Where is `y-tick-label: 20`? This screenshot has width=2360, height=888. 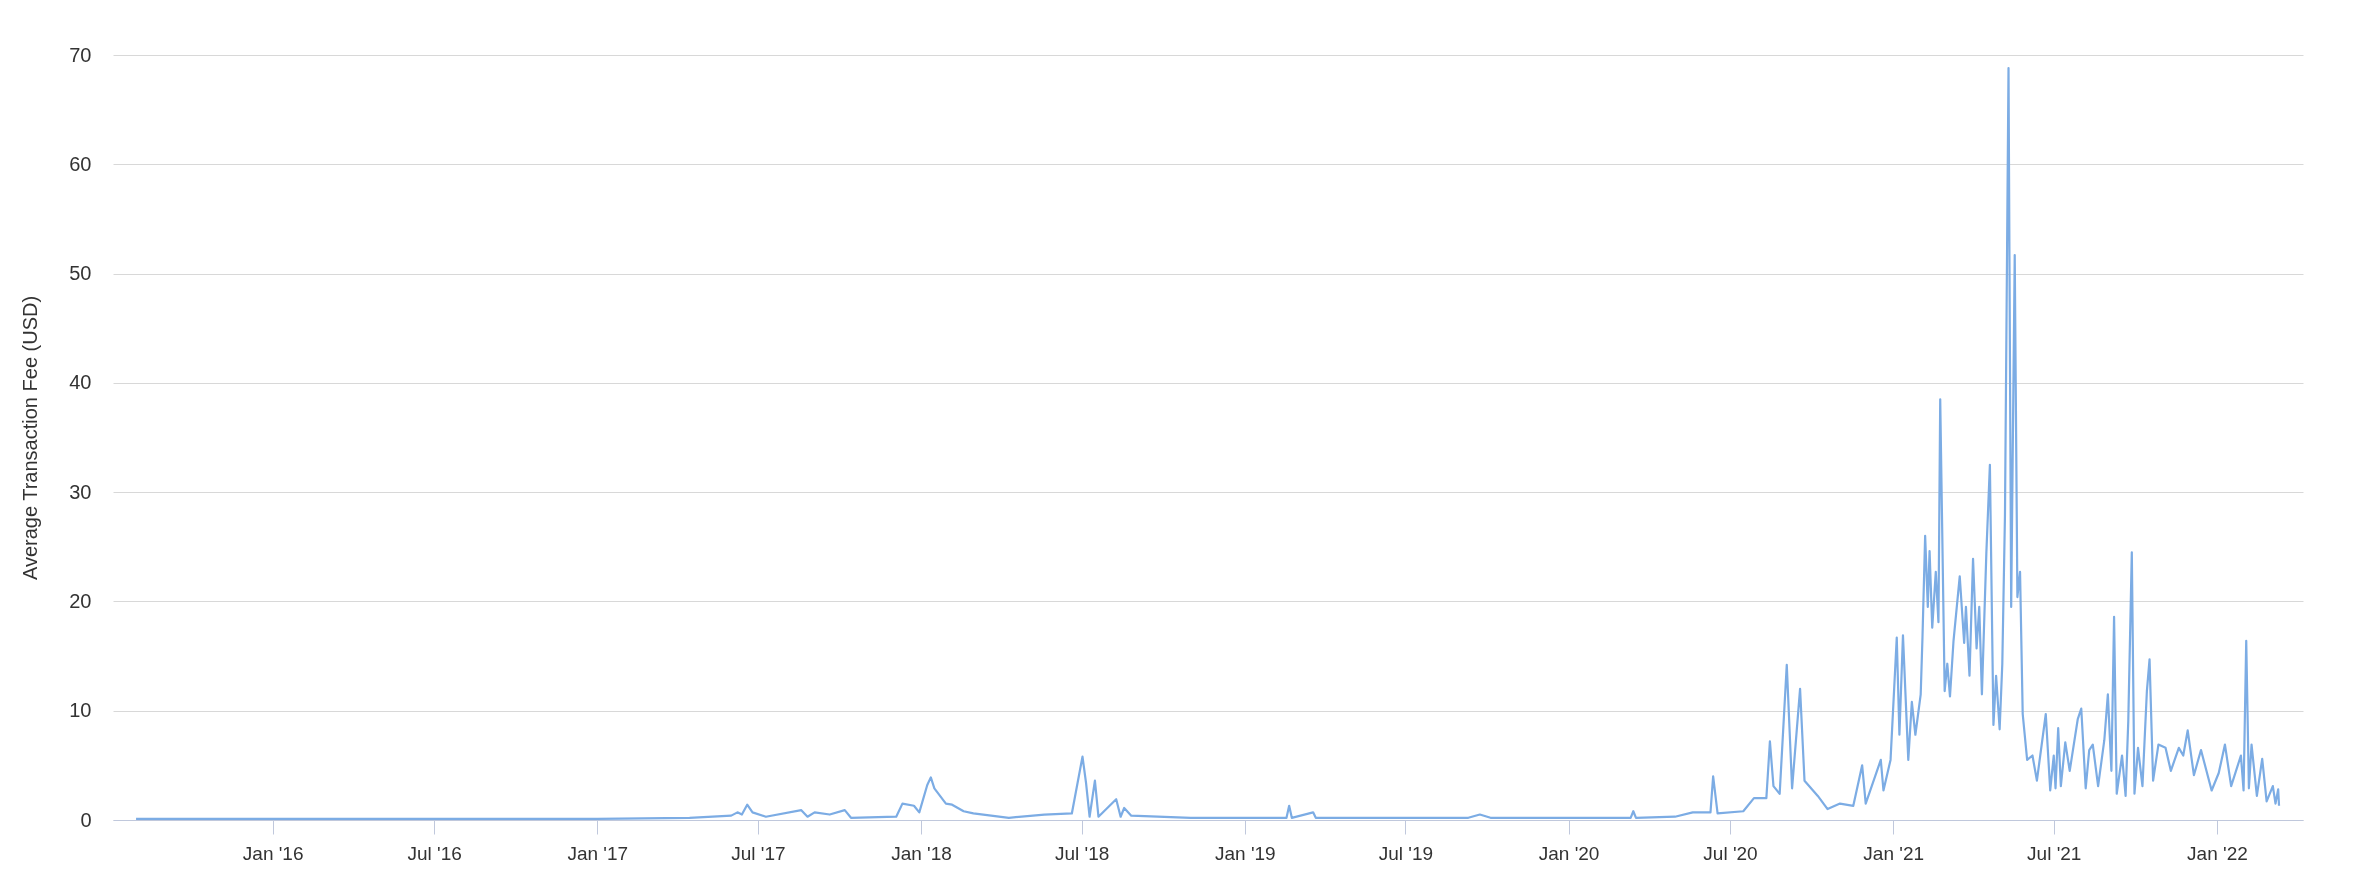
y-tick-label: 20 is located at coordinates (80, 600).